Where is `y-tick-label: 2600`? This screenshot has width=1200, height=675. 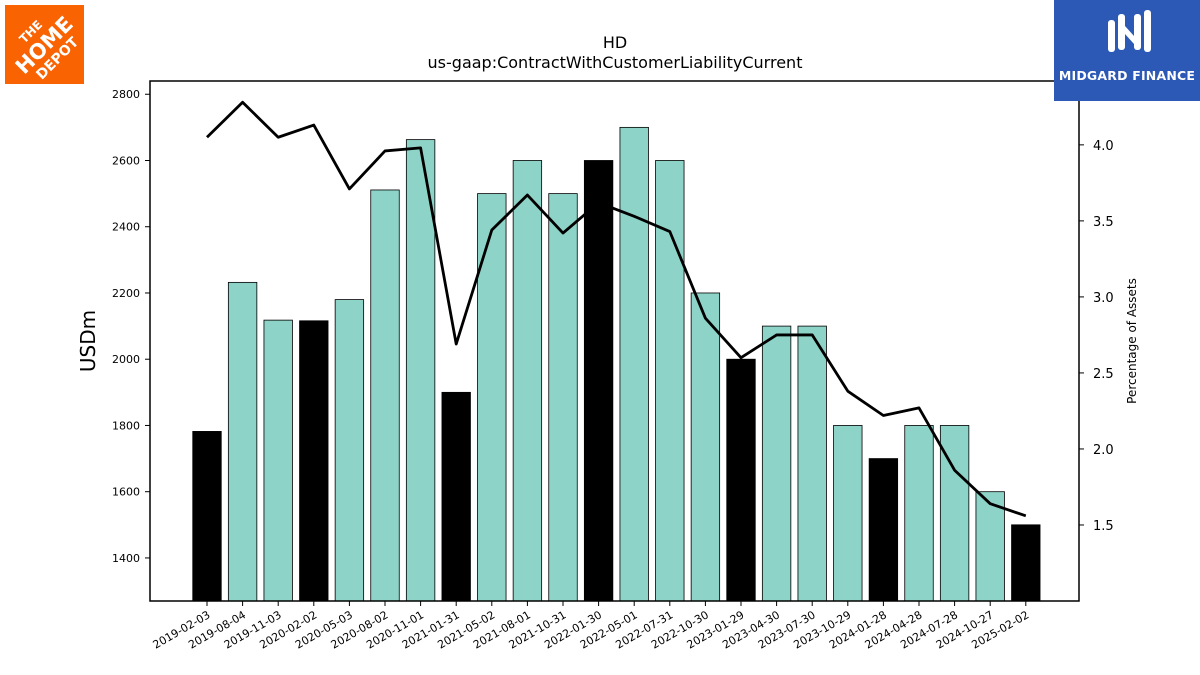 y-tick-label: 2600 is located at coordinates (126, 160).